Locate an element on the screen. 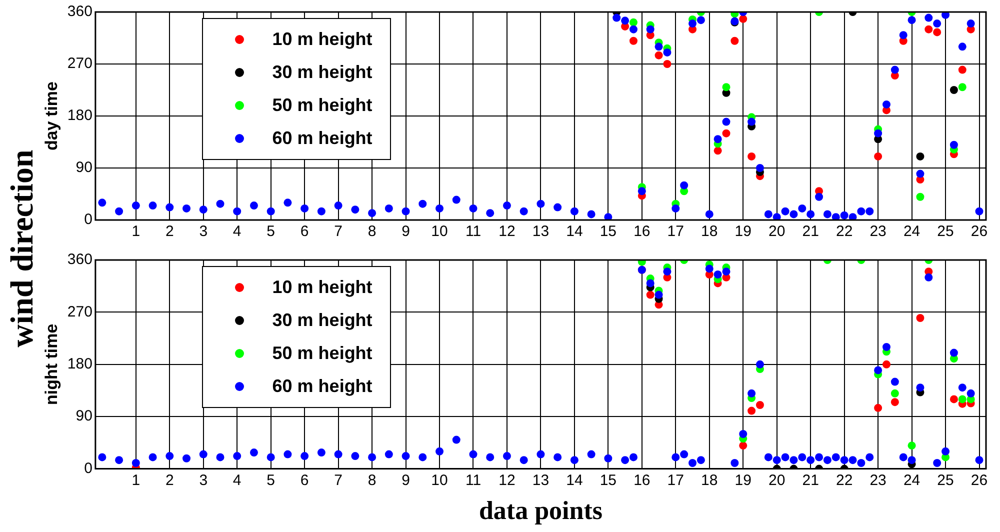 This screenshot has width=1000, height=532. x-axis-title: data points is located at coordinates (540, 511).